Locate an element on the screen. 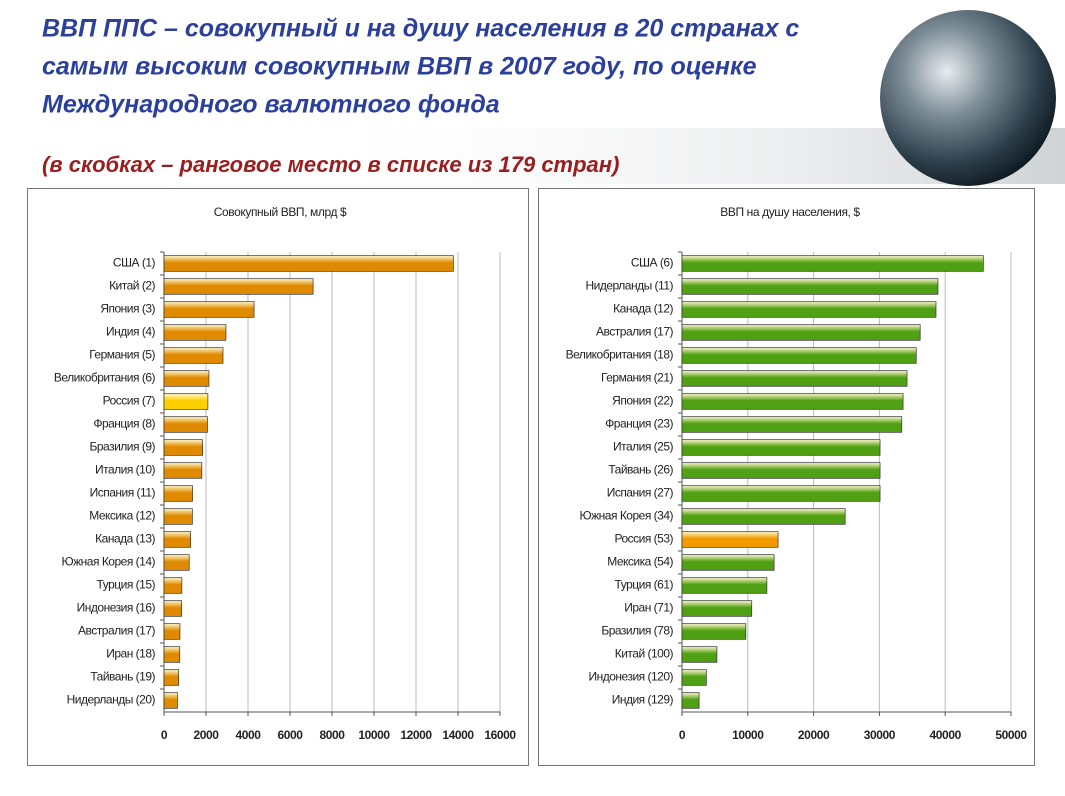 The height and width of the screenshot is (796, 1065). y-tick-label: Япония (3) is located at coordinates (127, 309).